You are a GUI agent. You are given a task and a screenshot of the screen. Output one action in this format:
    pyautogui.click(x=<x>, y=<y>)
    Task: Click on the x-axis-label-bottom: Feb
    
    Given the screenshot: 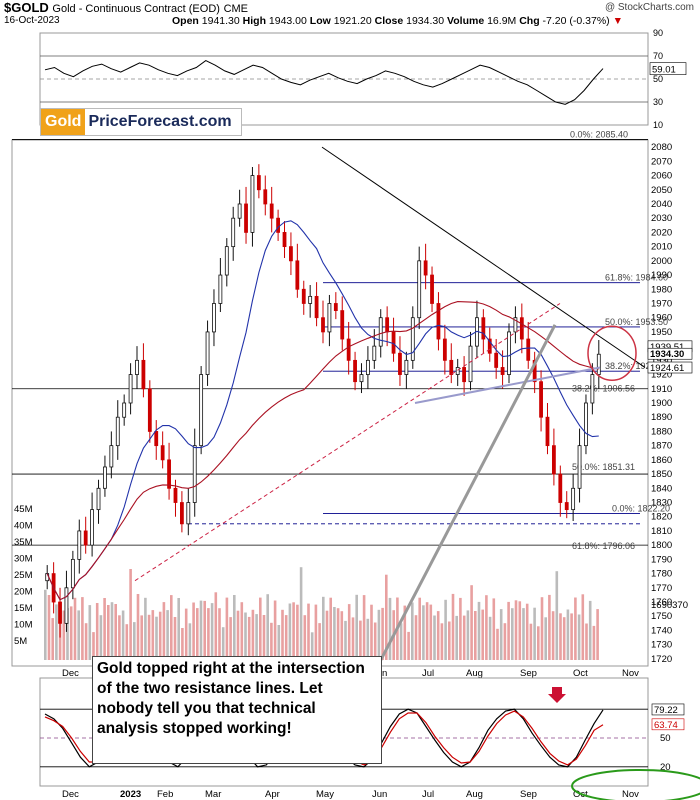 What is the action you would take?
    pyautogui.click(x=165, y=794)
    